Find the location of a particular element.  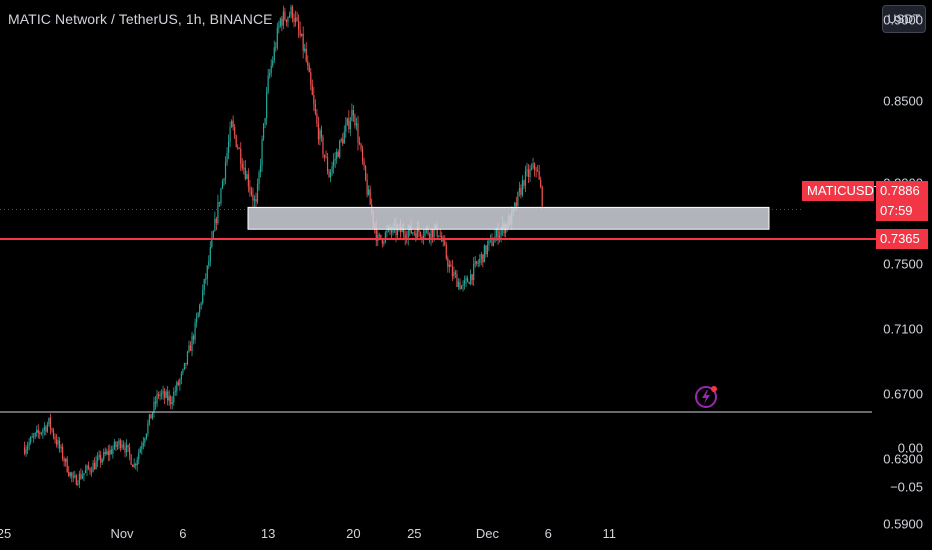

symbol-price-tag: MATICUSDT is located at coordinates (842, 191).